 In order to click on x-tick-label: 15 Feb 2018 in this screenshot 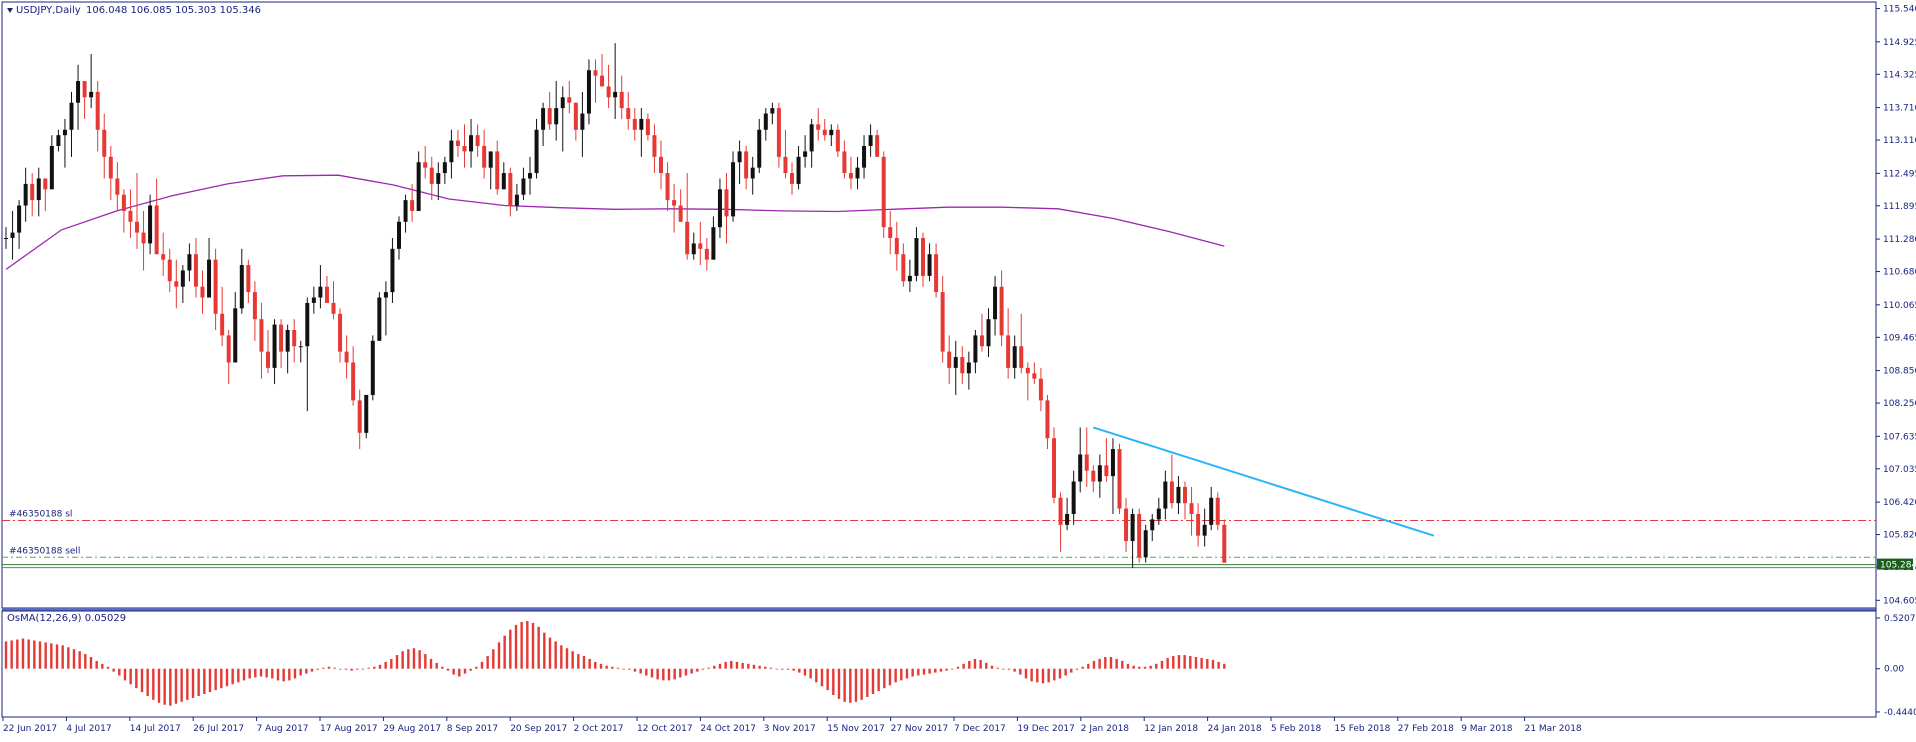, I will do `click(1362, 729)`.